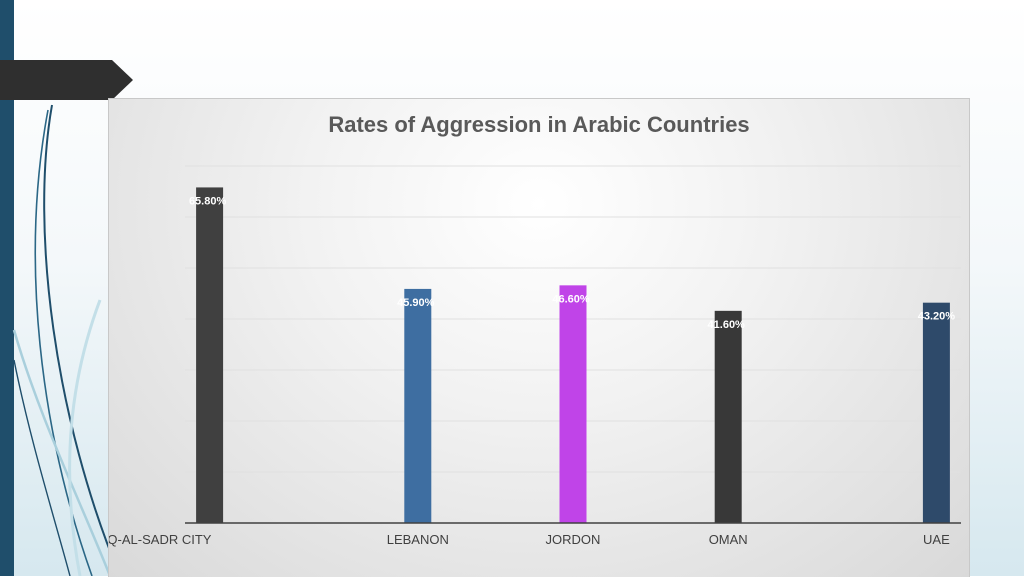 The height and width of the screenshot is (577, 1024). I want to click on data-label: 41.60%, so click(727, 325).